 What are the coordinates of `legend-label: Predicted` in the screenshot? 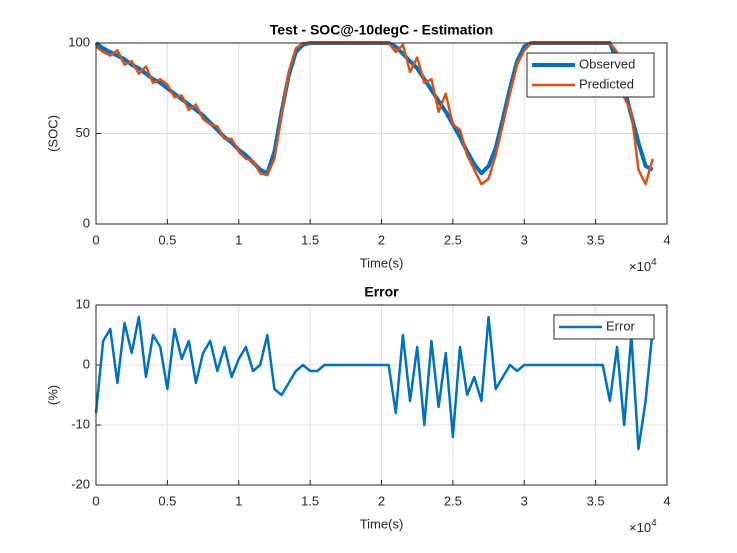 It's located at (606, 83).